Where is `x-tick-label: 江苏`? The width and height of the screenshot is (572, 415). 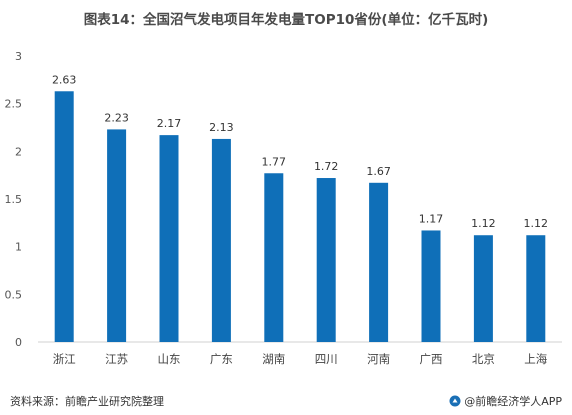 x-tick-label: 江苏 is located at coordinates (116, 359).